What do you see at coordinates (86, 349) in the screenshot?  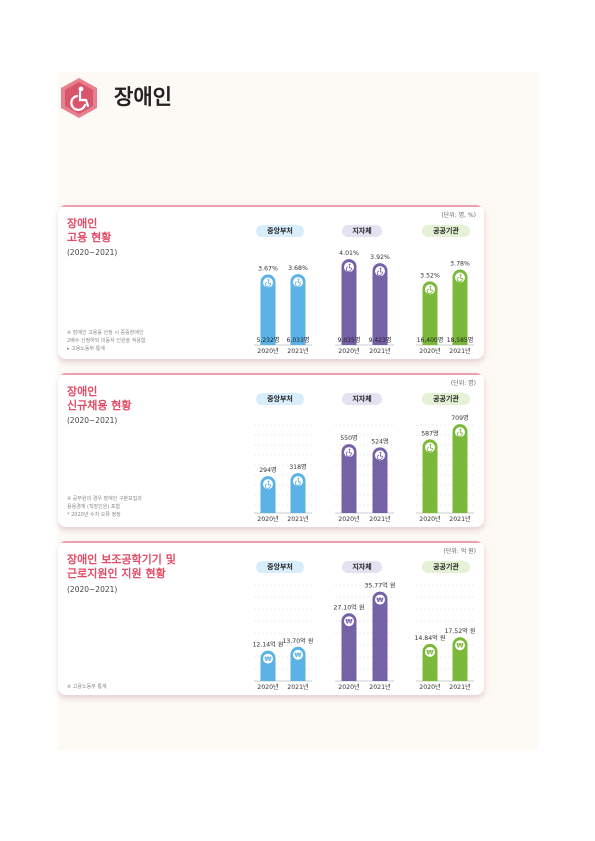 I see `note-line: ▸ 고용노동부 통계` at bounding box center [86, 349].